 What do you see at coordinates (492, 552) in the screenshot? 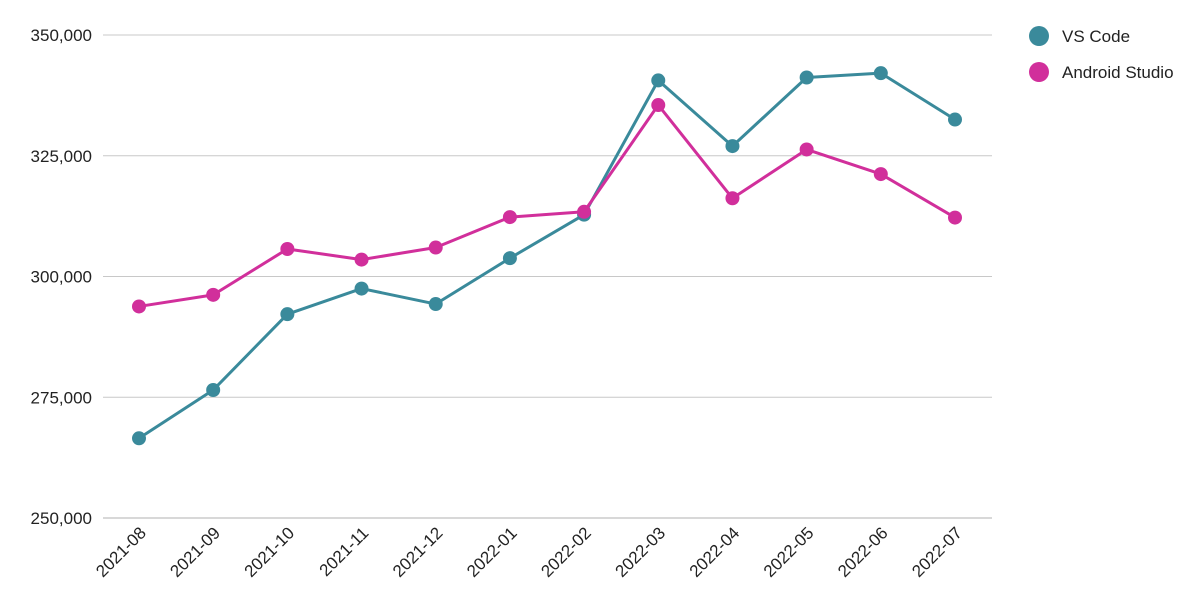
I see `x-tick-label: 2022-01` at bounding box center [492, 552].